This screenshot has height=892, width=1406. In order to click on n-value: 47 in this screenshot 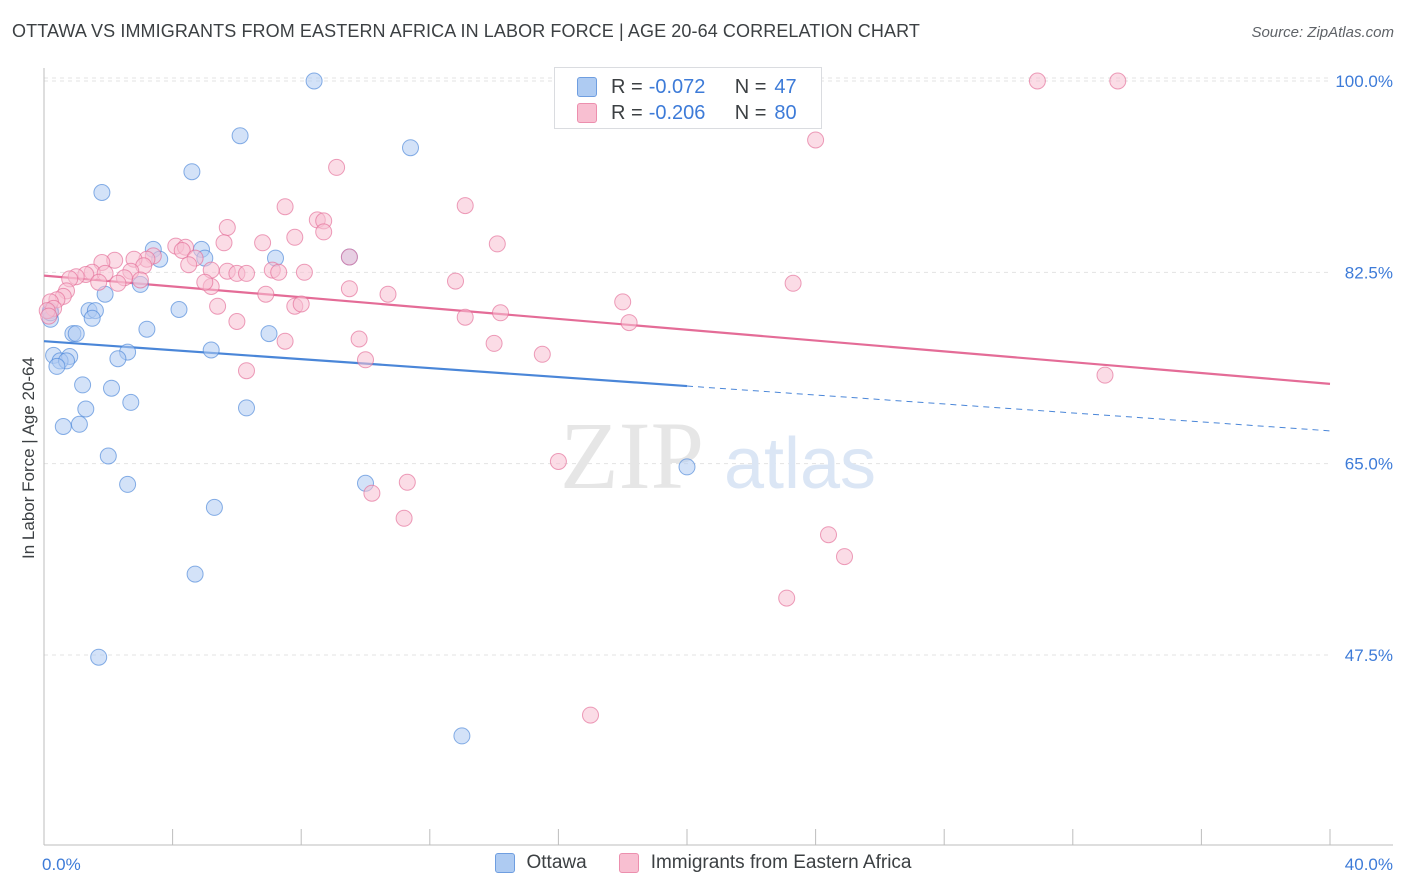, I will do `click(785, 86)`.